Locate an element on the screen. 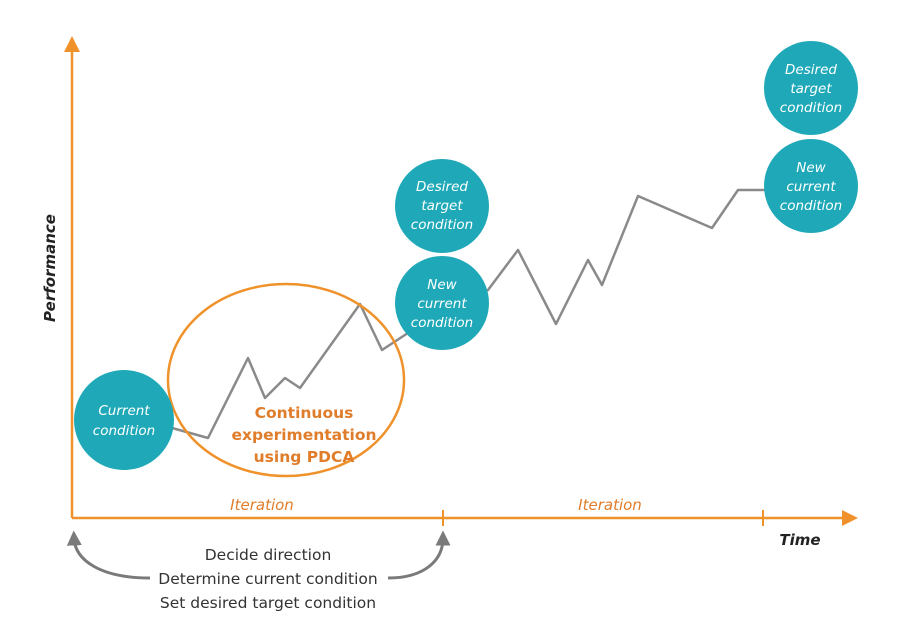 The width and height of the screenshot is (900, 643). bubble-new-current-2: New current condition is located at coordinates (811, 186).